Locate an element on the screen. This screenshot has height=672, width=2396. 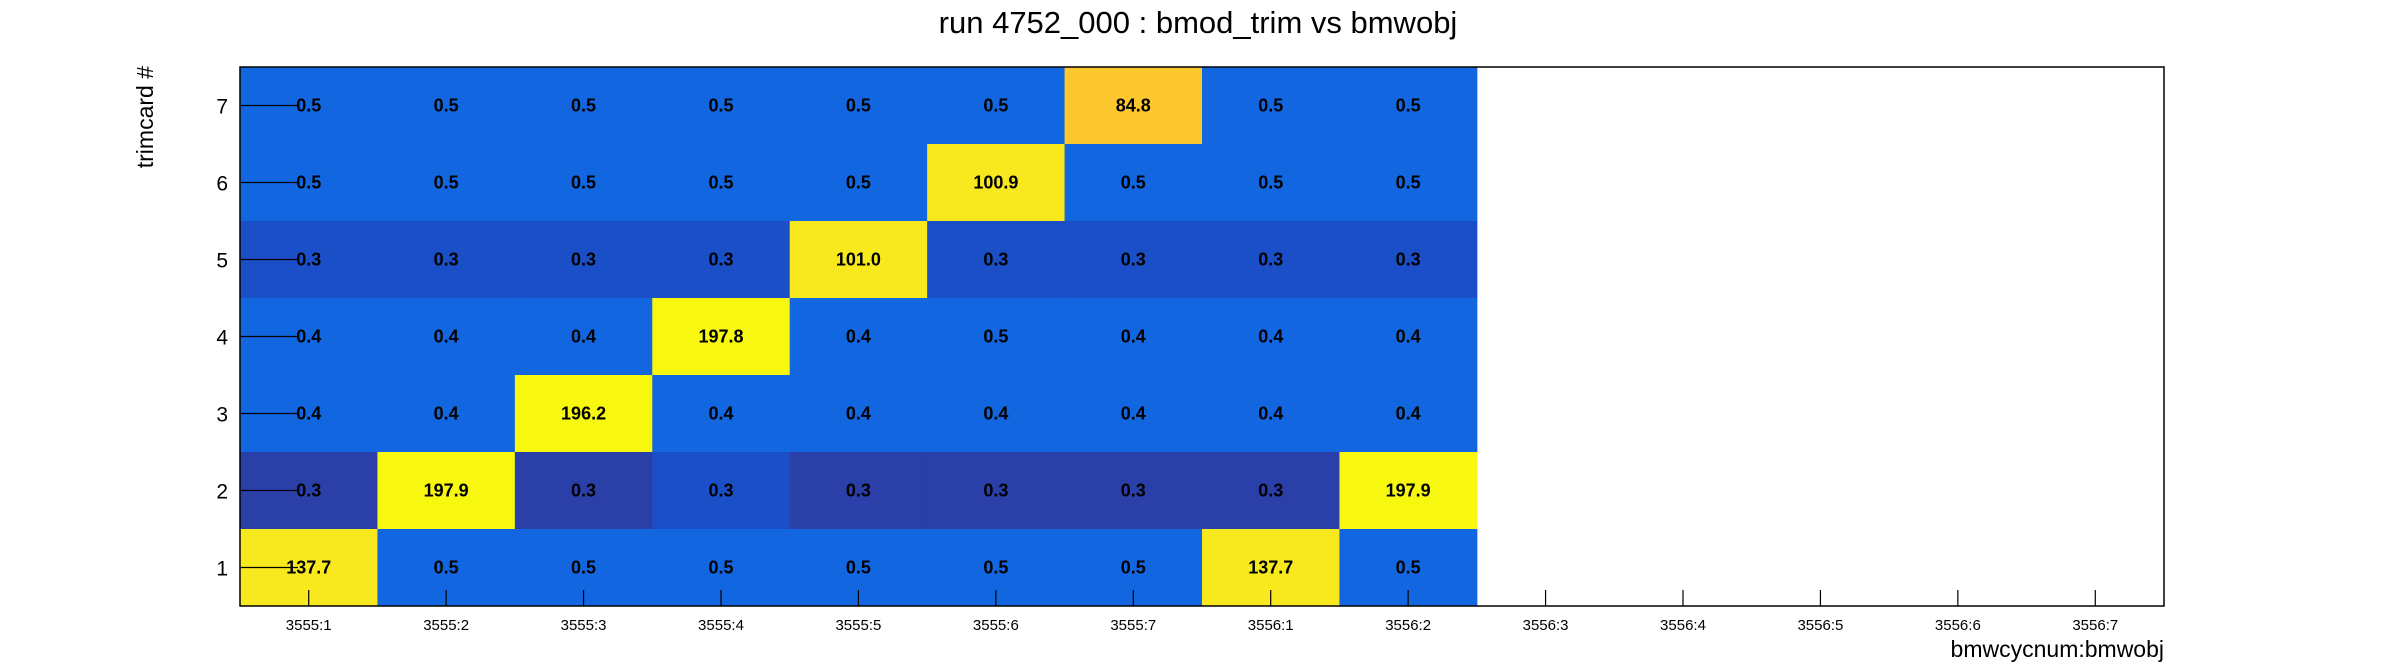
y-axis-ticks: 1 2 3 4 5 6 7 is located at coordinates (257, 338).